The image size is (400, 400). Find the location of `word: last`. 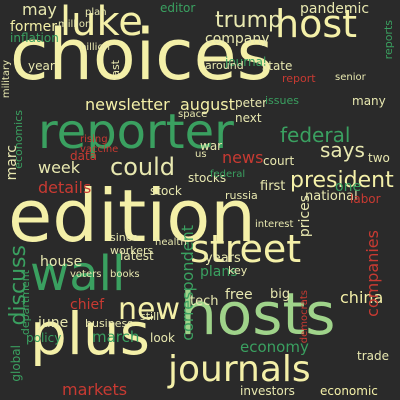

word: last is located at coordinates (115, 70).